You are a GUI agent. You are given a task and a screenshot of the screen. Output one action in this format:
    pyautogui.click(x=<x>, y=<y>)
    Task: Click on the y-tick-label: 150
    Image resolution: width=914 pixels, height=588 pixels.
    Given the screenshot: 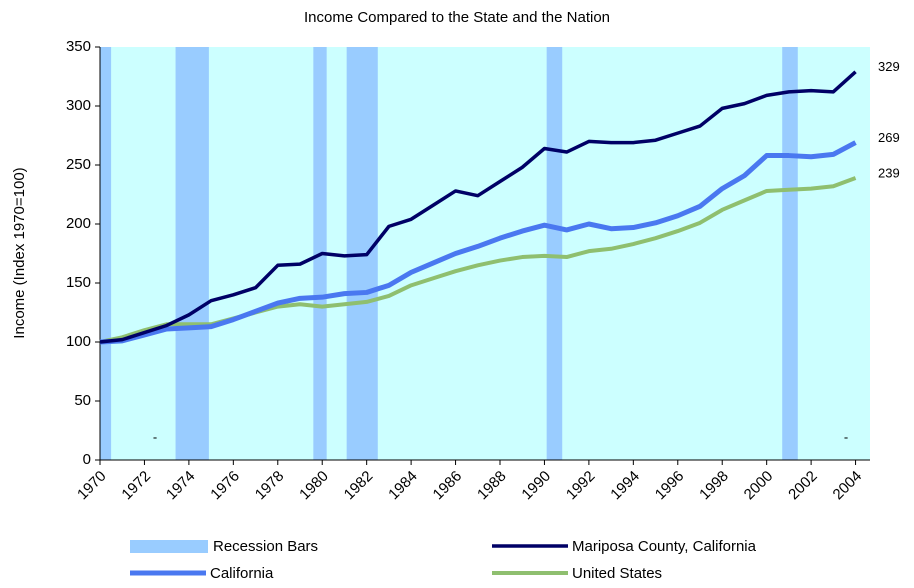 What is the action you would take?
    pyautogui.click(x=78, y=282)
    